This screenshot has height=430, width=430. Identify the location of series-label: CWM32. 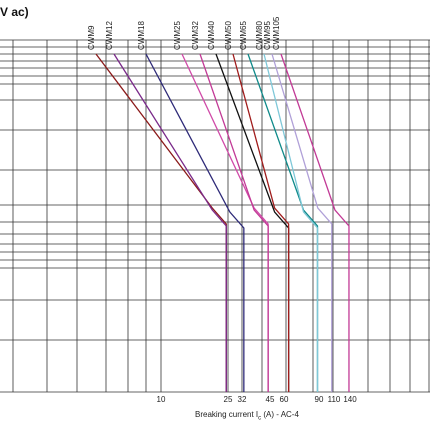
(195, 35).